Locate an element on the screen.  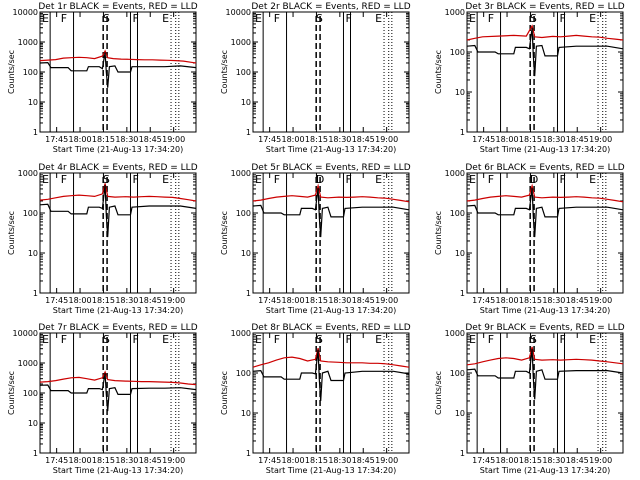
event-annotation: D is located at coordinates (534, 179).